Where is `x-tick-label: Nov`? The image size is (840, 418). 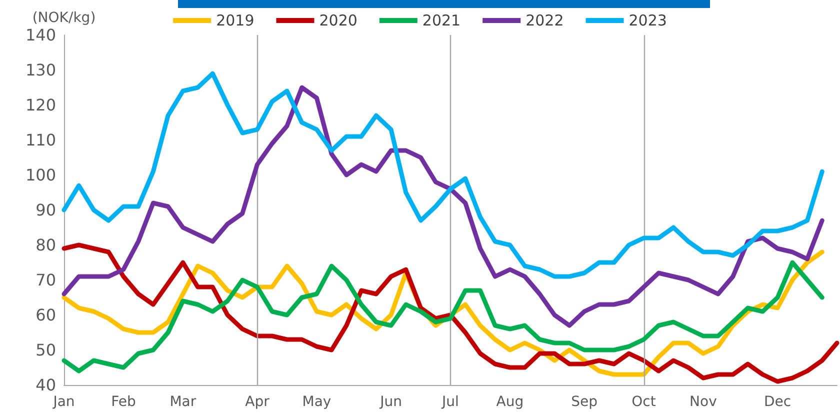 x-tick-label: Nov is located at coordinates (703, 402).